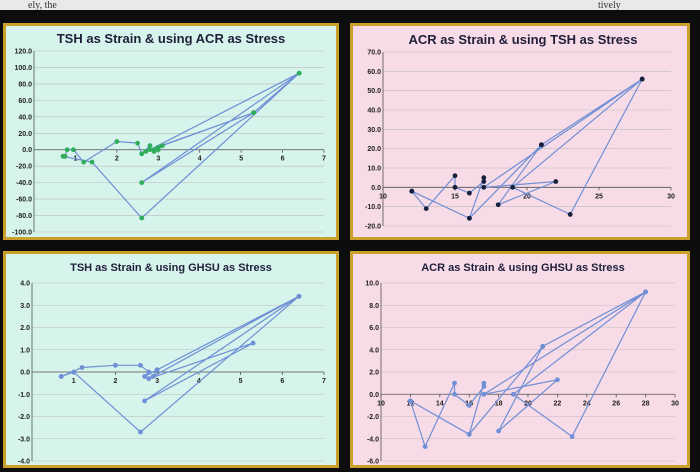 This screenshot has width=700, height=472. Describe the element at coordinates (523, 268) in the screenshot. I see `chart-title: ACR as Strain & using GHSU as Stress` at that location.